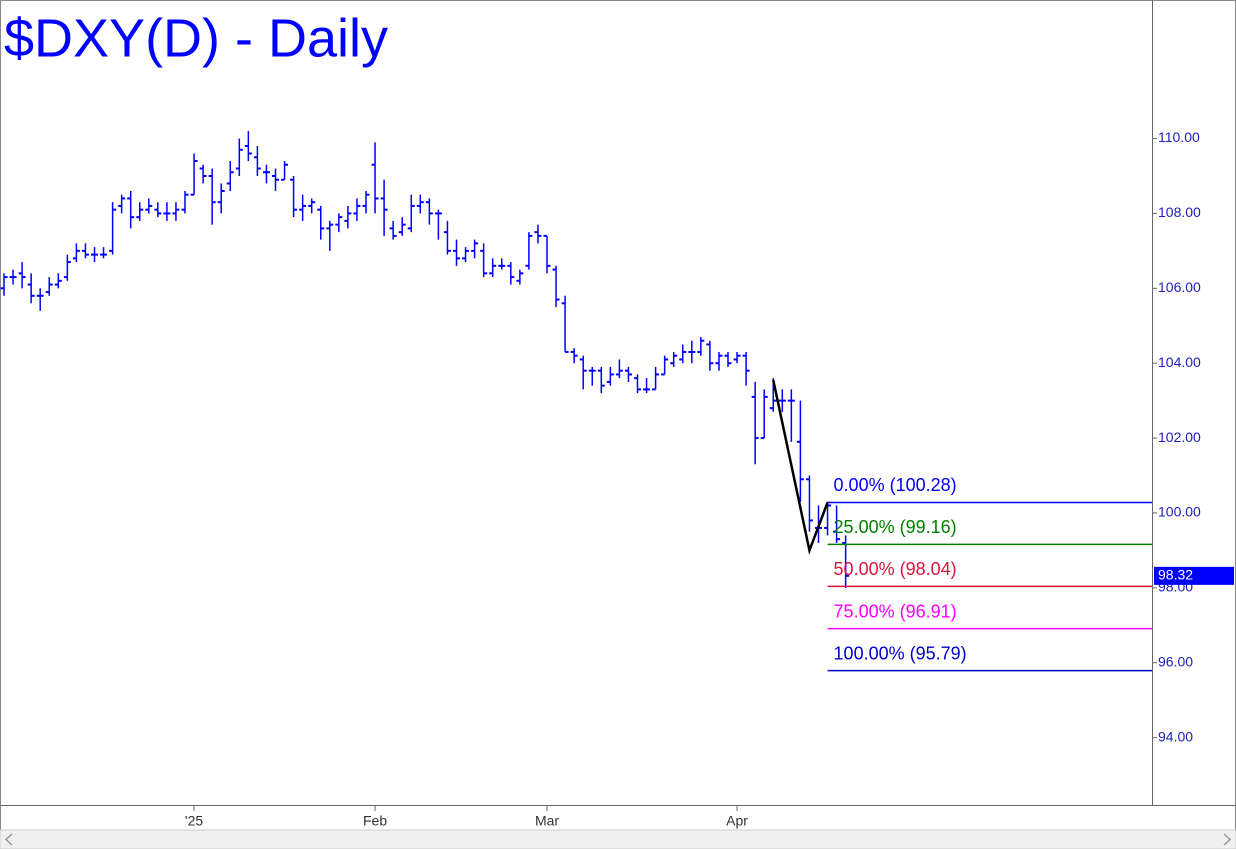 Image resolution: width=1236 pixels, height=849 pixels. What do you see at coordinates (895, 527) in the screenshot?
I see `fib-label: 25.00% (99.16)` at bounding box center [895, 527].